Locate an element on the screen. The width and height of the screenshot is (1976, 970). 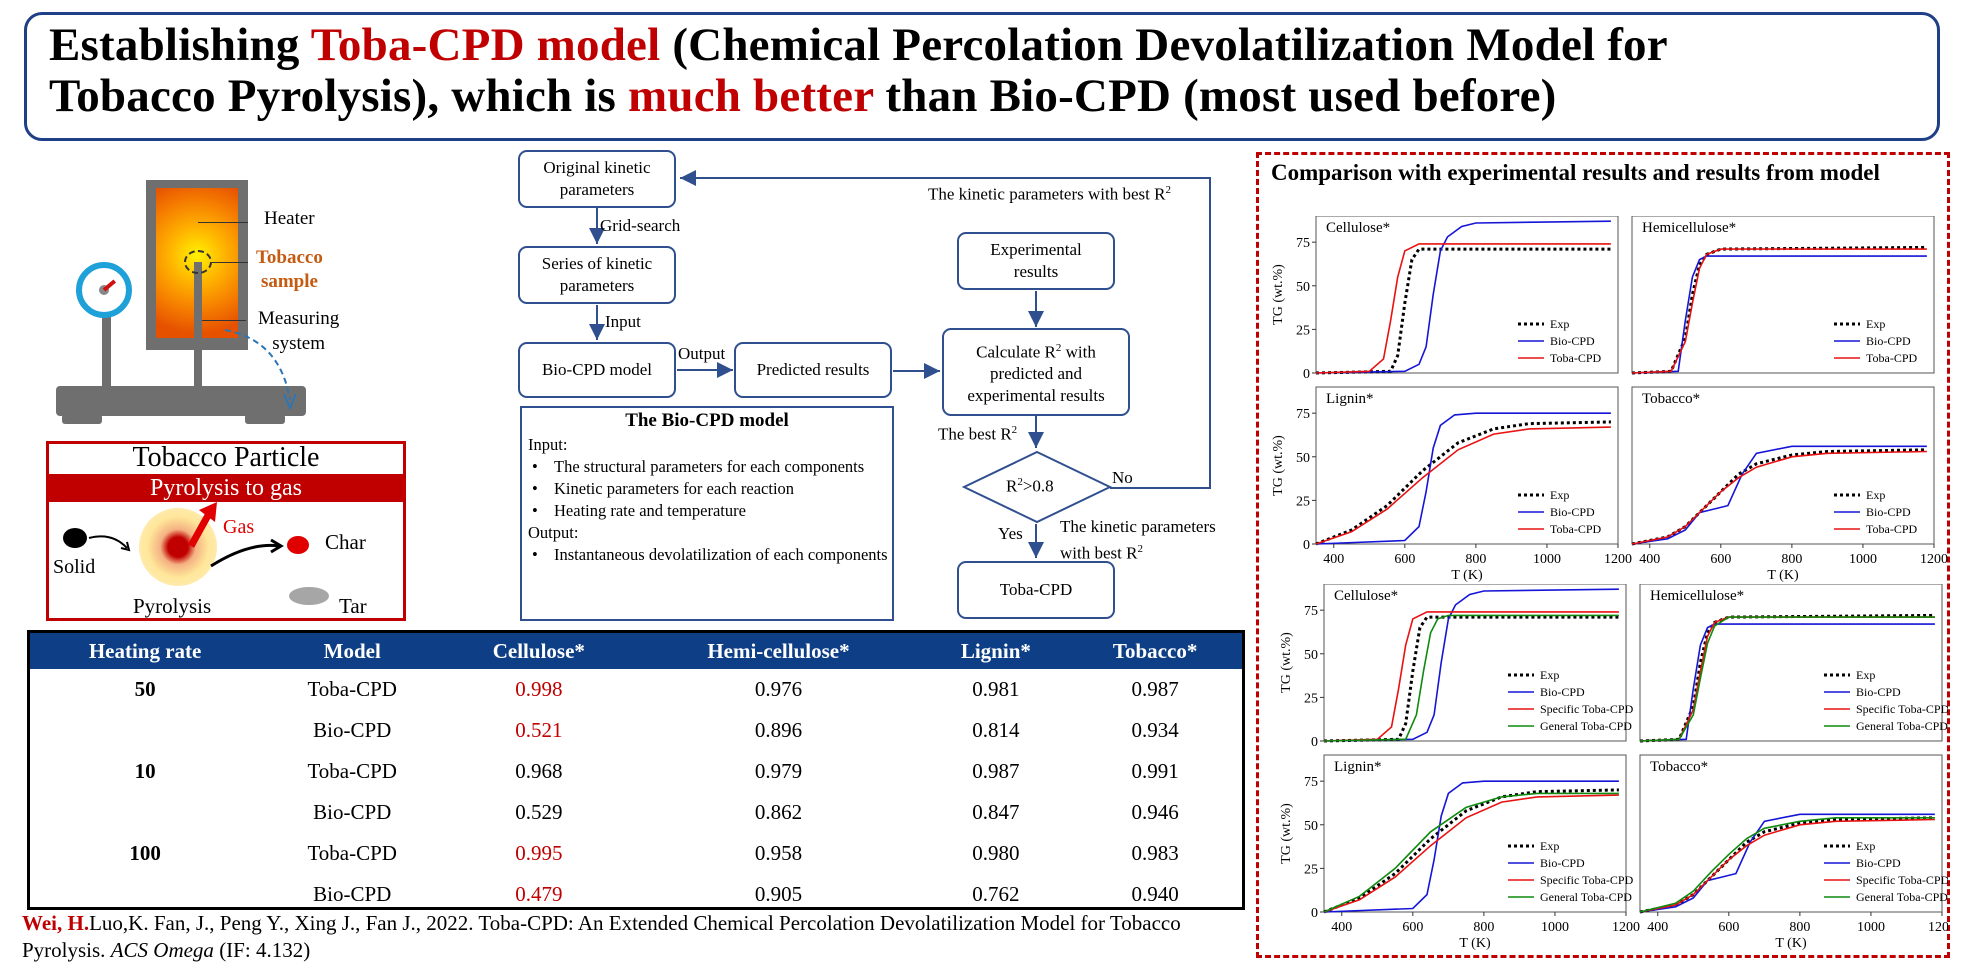
y-tick-label: 0 is located at coordinates (1314, 913).